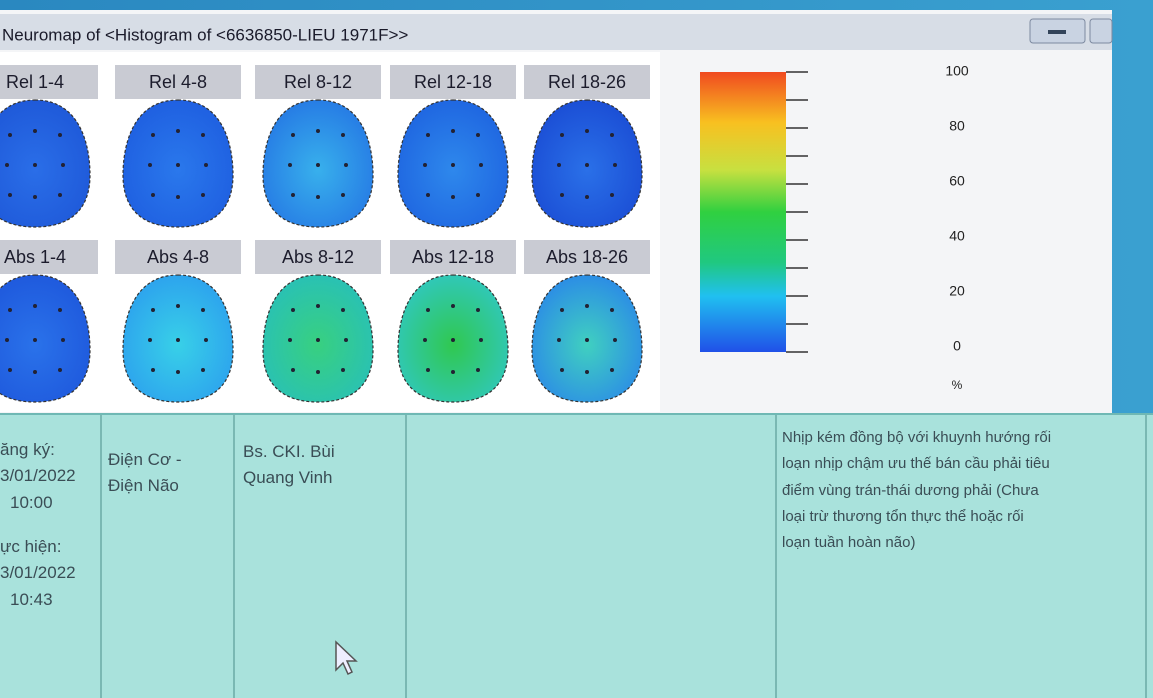 The width and height of the screenshot is (1153, 698). I want to click on map-label: Rel 8-12, so click(318, 82).